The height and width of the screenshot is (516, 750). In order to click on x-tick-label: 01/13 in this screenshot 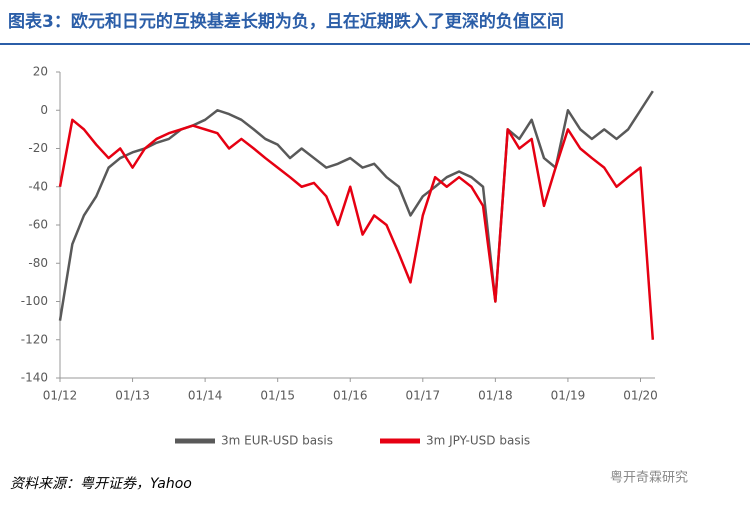, I will do `click(132, 396)`.